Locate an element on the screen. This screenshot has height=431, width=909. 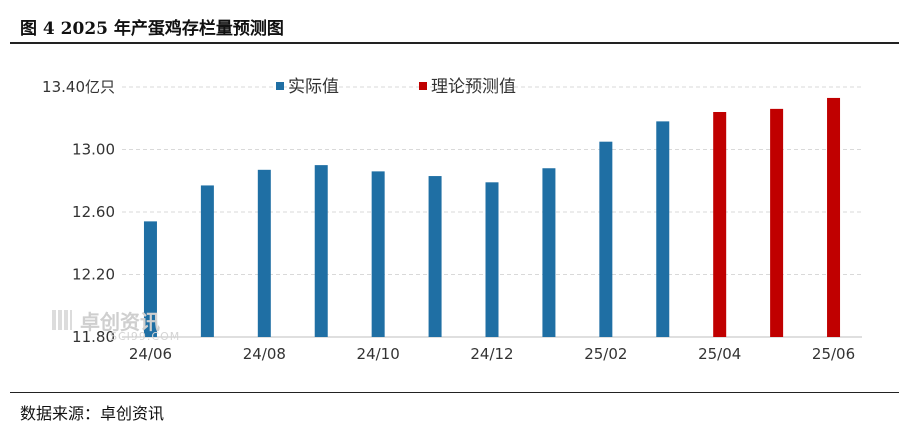
x-tick-label: 25/06 is located at coordinates (833, 354).